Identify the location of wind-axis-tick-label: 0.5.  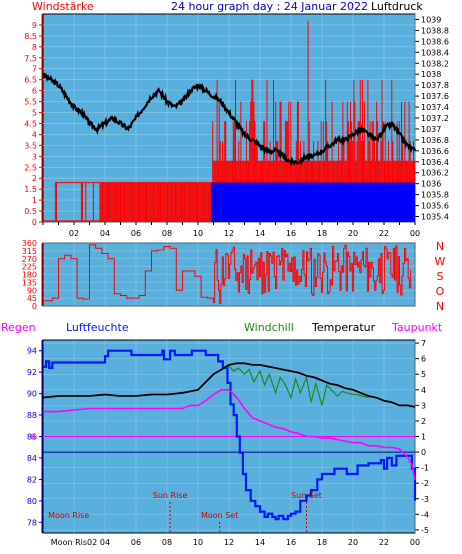
(30, 211).